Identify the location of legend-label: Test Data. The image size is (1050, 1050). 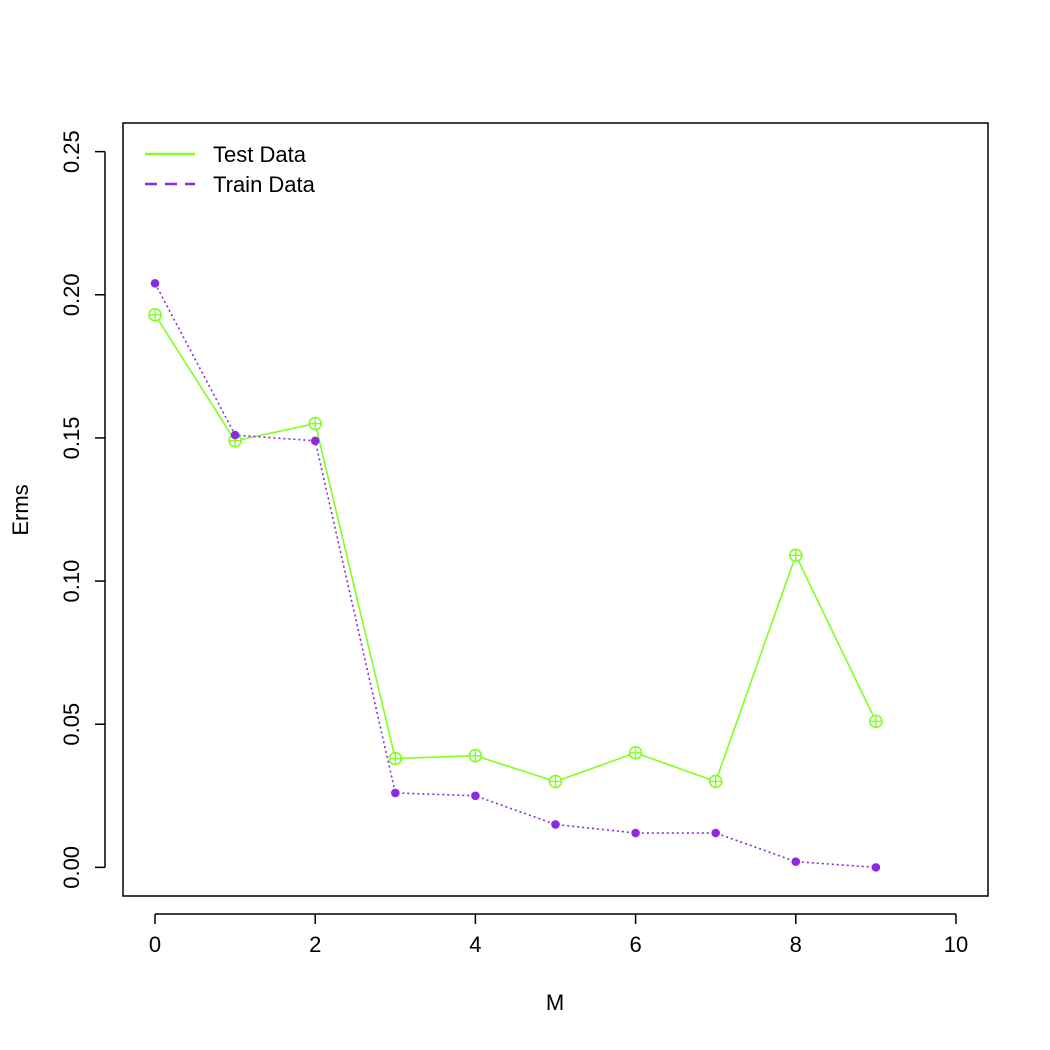
(260, 154).